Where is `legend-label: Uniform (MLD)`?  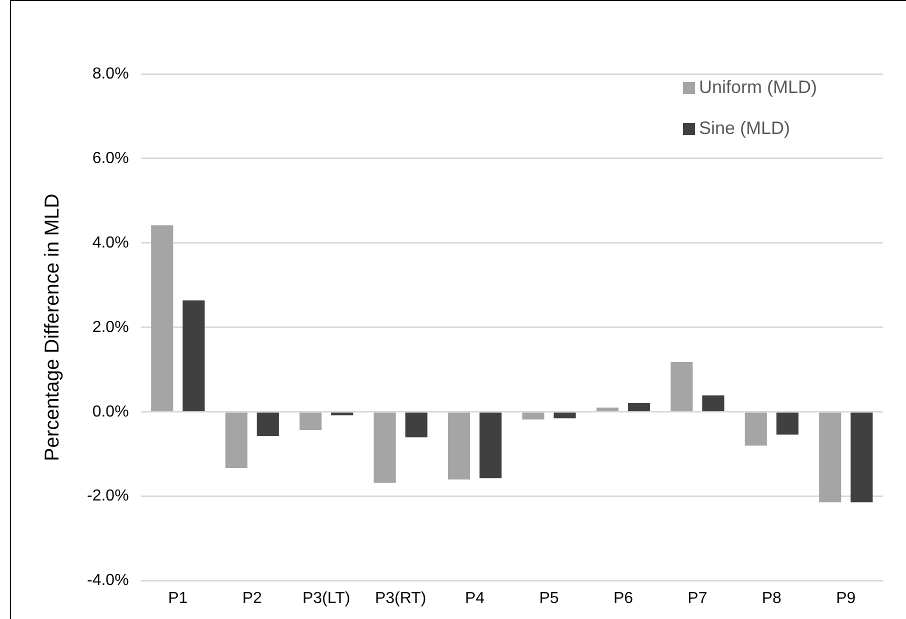 legend-label: Uniform (MLD) is located at coordinates (758, 86).